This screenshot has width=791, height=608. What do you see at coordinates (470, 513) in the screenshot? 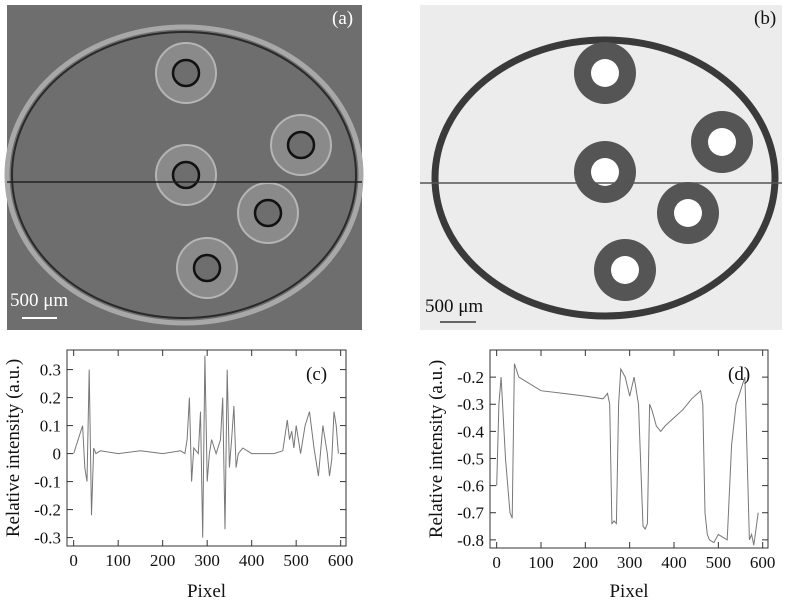
I see `y-tick-label: -0.7` at bounding box center [470, 513].